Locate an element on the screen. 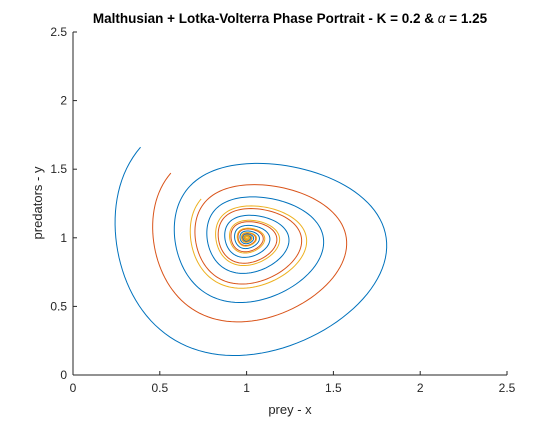 The height and width of the screenshot is (425, 560). y-tick-label-0: 0 is located at coordinates (63, 375).